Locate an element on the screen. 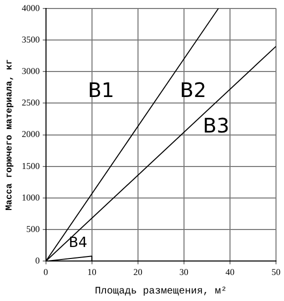  x-tick-label: 50 is located at coordinates (276, 271).